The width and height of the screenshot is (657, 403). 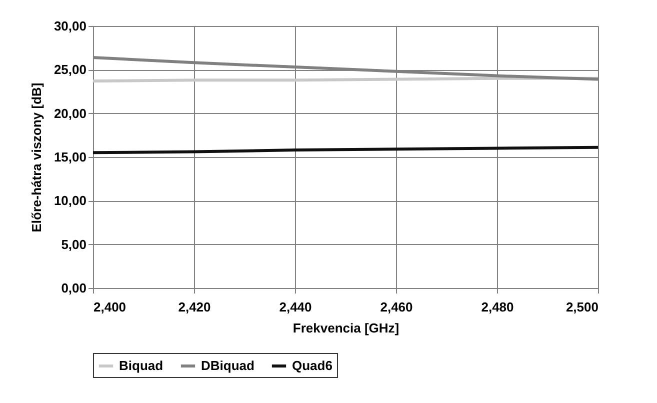 What do you see at coordinates (194, 307) in the screenshot?
I see `x-tick-label: 2,420` at bounding box center [194, 307].